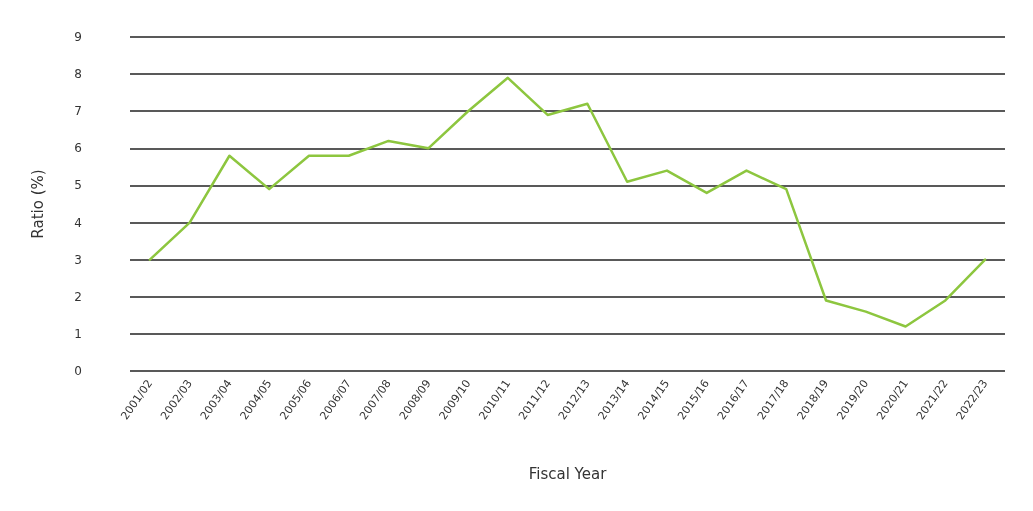 The width and height of the screenshot is (1033, 511). I want to click on y-tick-label: 3, so click(78, 259).